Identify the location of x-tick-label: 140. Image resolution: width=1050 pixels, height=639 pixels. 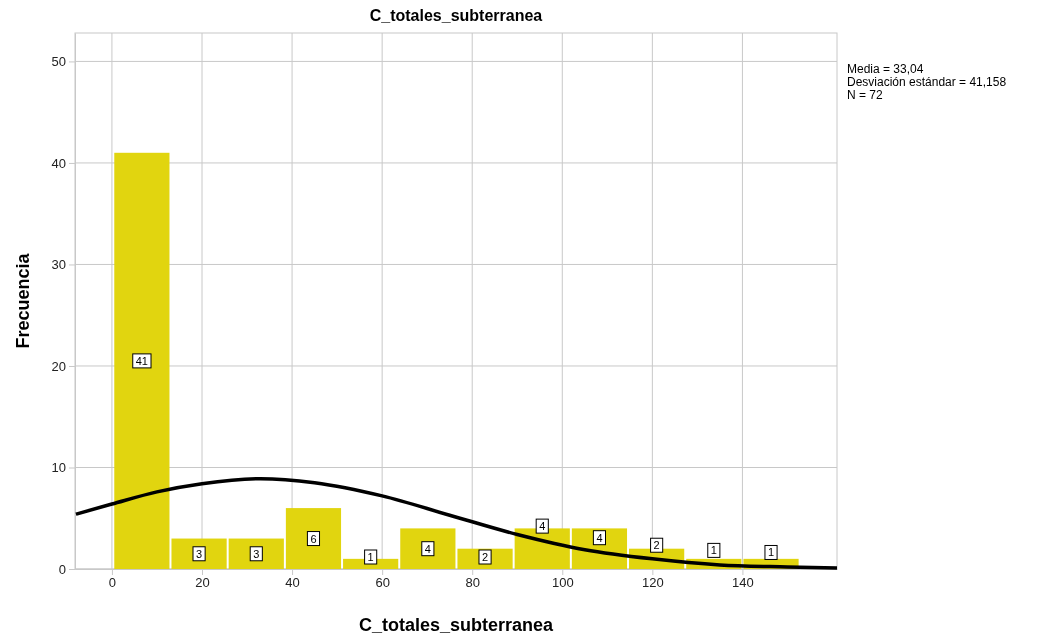
(743, 583).